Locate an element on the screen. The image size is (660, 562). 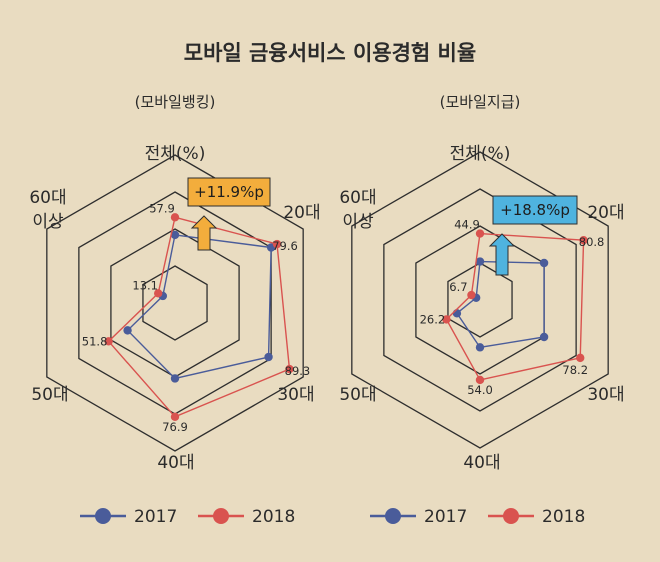
callout-text: +11.9%p is located at coordinates (229, 192).